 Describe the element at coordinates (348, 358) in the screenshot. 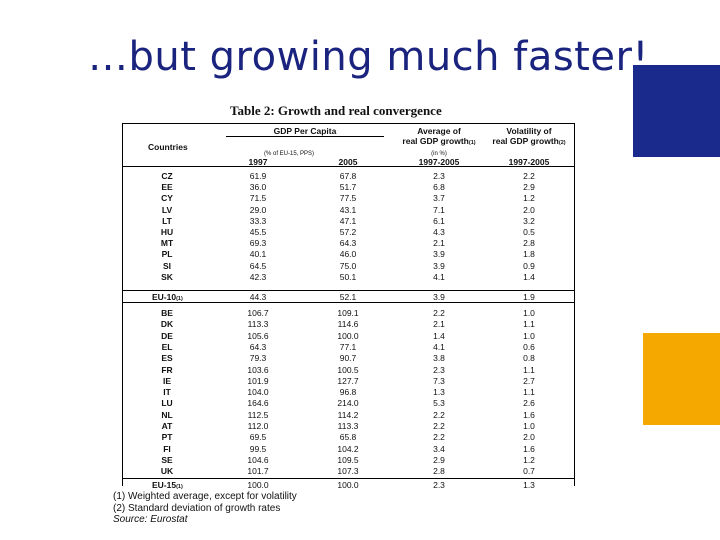

I see `table-cell: 90.7` at that location.